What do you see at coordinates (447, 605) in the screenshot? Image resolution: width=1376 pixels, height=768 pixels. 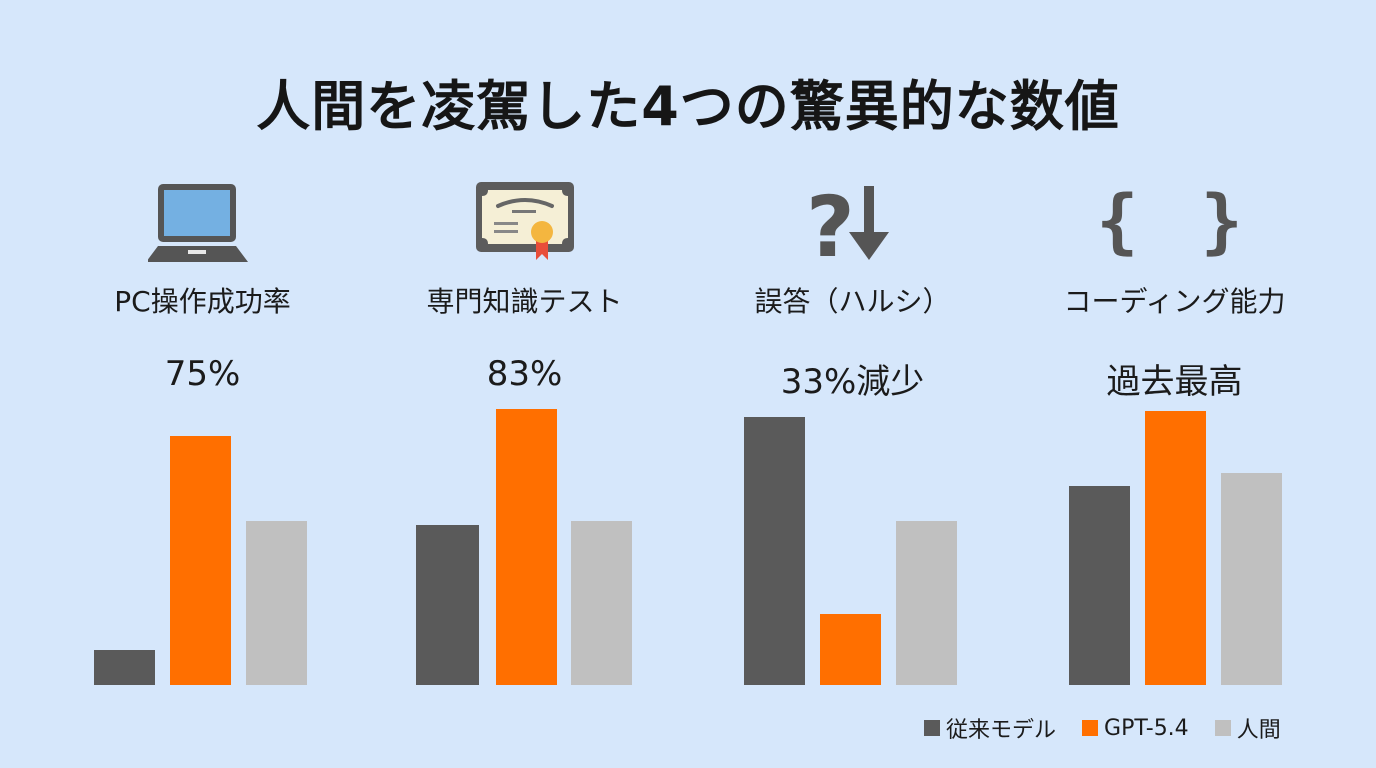 I see `bar-previous-model-expert` at bounding box center [447, 605].